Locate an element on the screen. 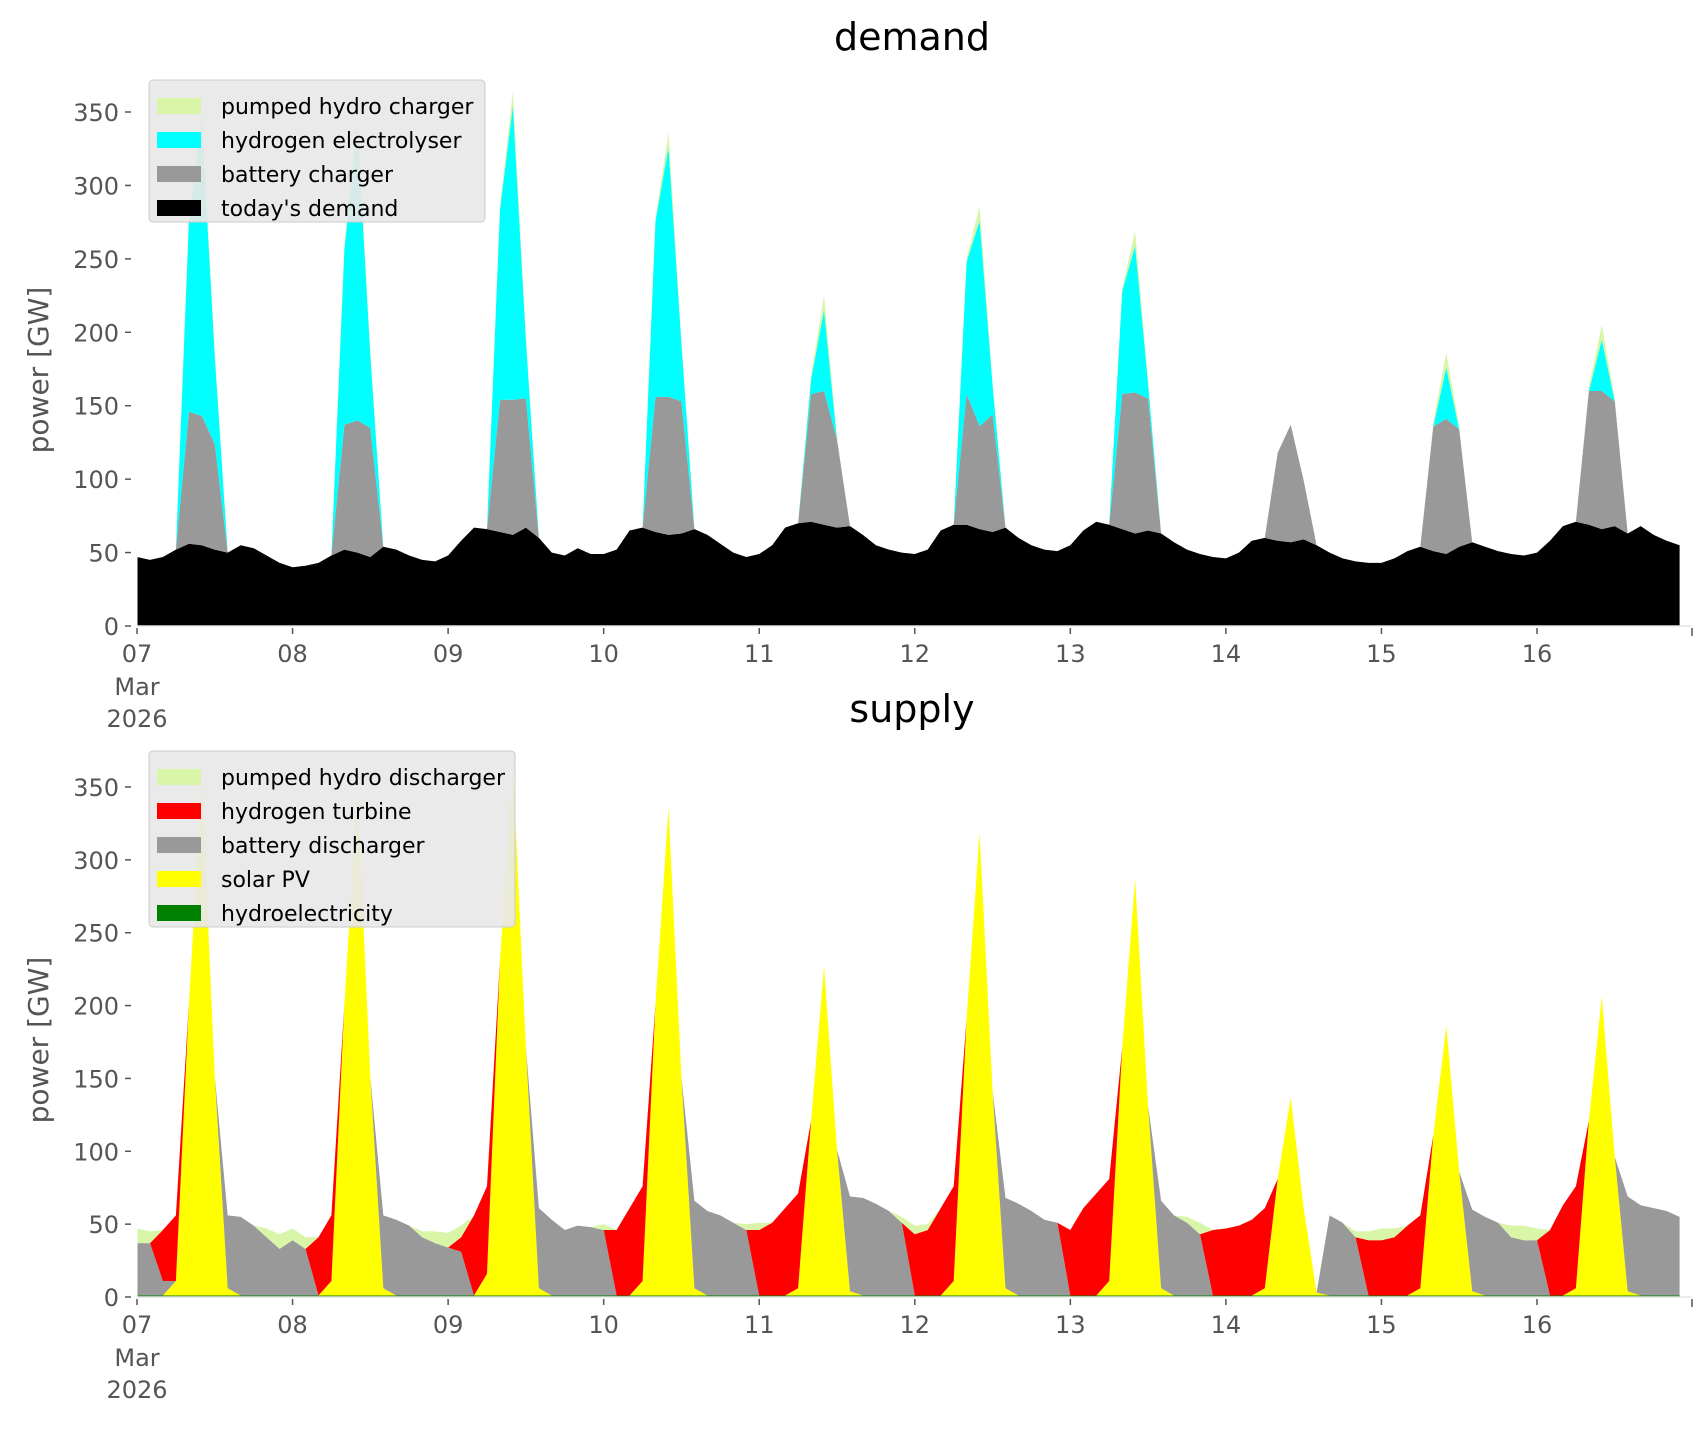 This screenshot has width=1706, height=1431. hydrogen-turbine-legend-label: hydrogen turbine is located at coordinates (316, 812).